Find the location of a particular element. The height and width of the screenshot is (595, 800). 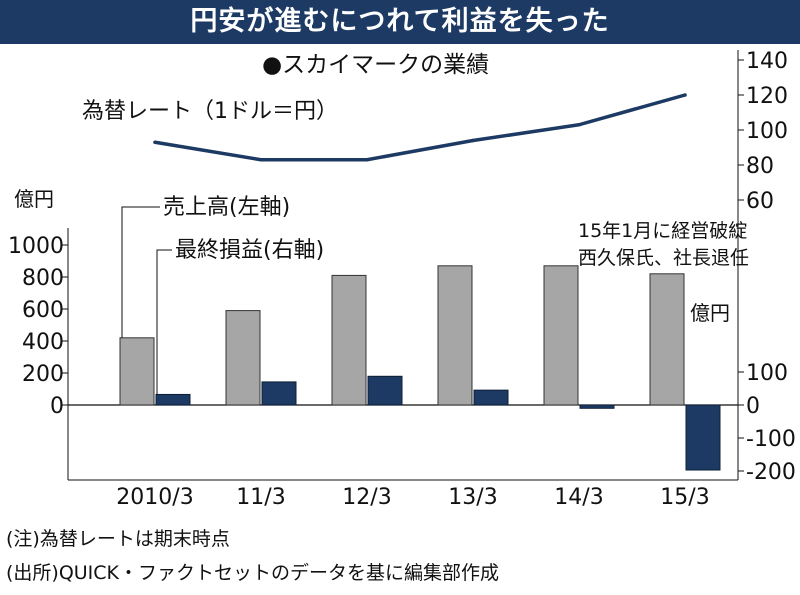

sales-legend-label: 売上高(左軸) is located at coordinates (226, 207).